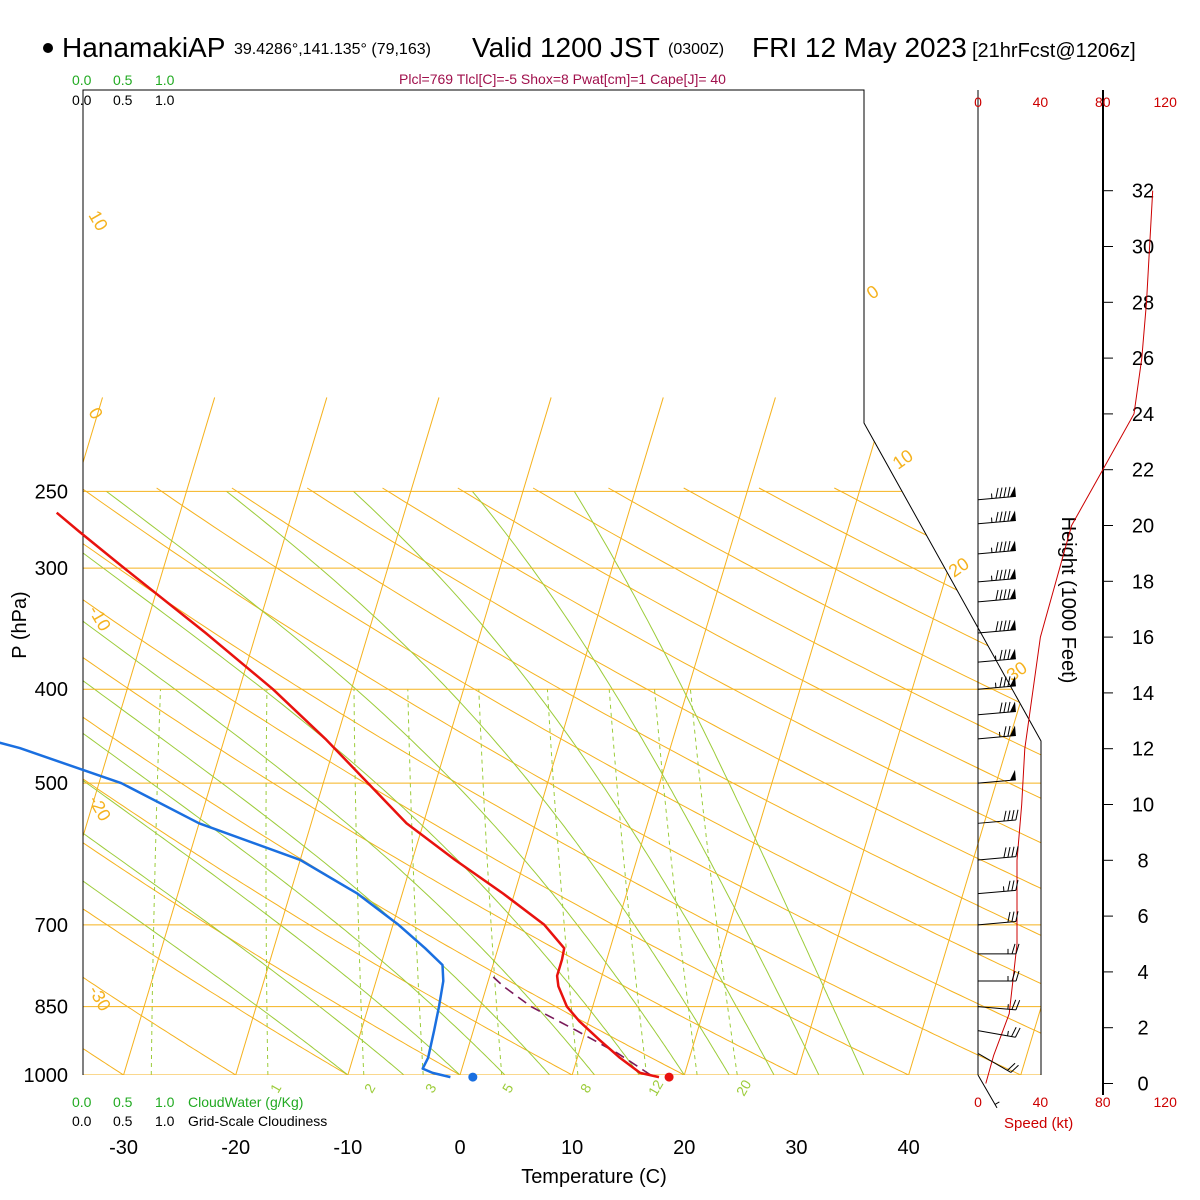 The image size is (1200, 1200). Describe the element at coordinates (1038, 1123) in the screenshot. I see `speed-axis-title: Speed (kt)` at that location.